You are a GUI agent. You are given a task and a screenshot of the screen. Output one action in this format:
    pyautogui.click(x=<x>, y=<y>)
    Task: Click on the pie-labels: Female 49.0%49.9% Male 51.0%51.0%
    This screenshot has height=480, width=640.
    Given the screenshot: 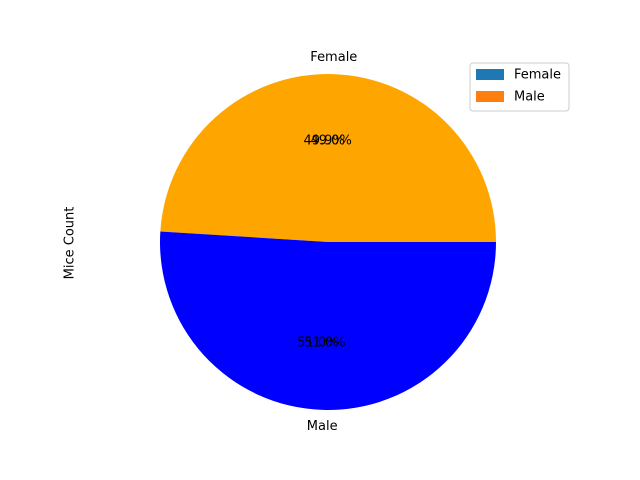 What is the action you would take?
    pyautogui.click(x=327, y=242)
    